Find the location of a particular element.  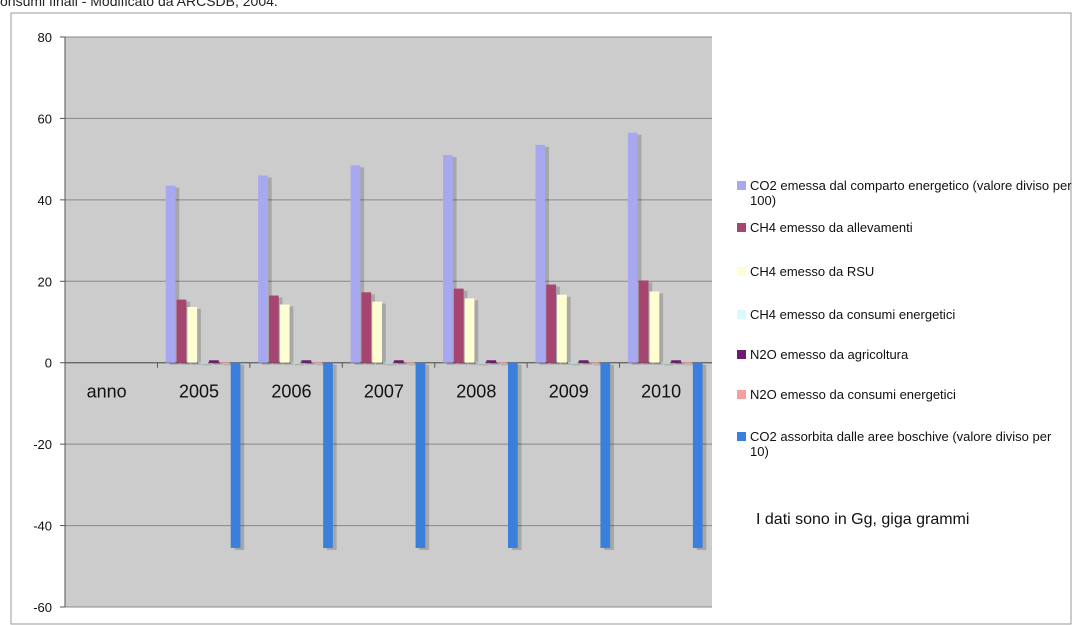

category-label: 2007 is located at coordinates (384, 392).